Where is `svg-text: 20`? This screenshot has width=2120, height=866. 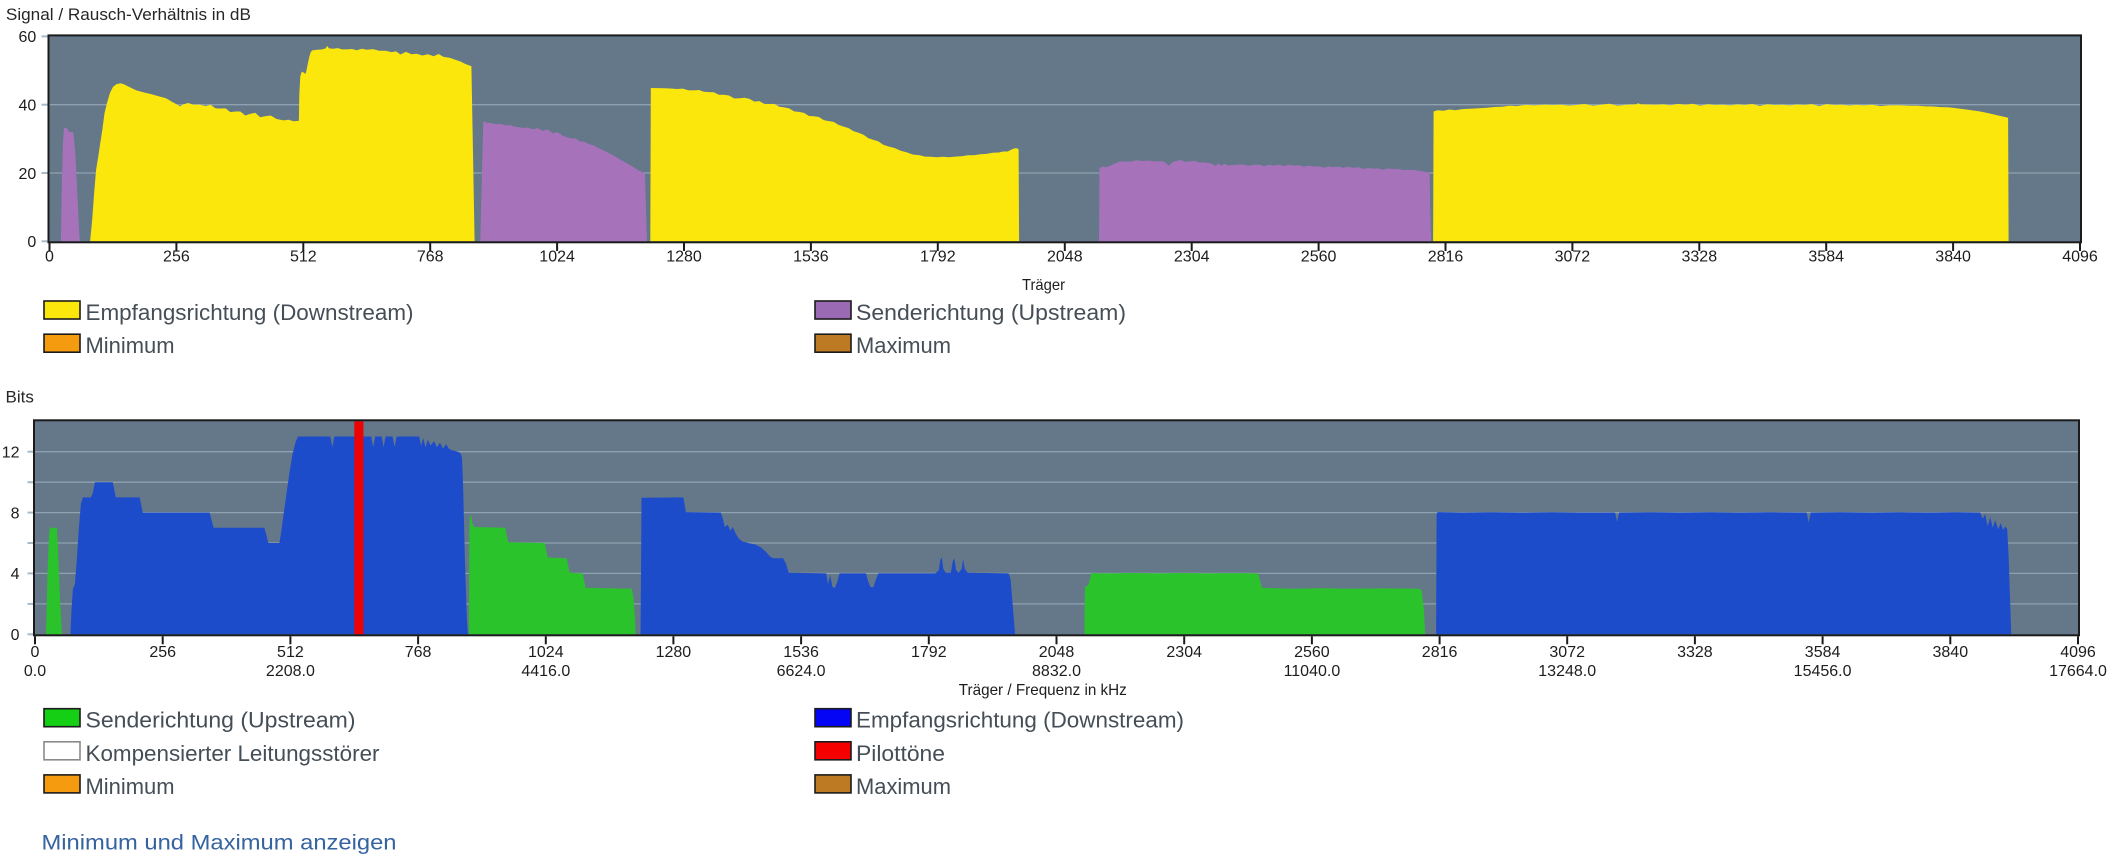 svg-text: 20 is located at coordinates (28, 174).